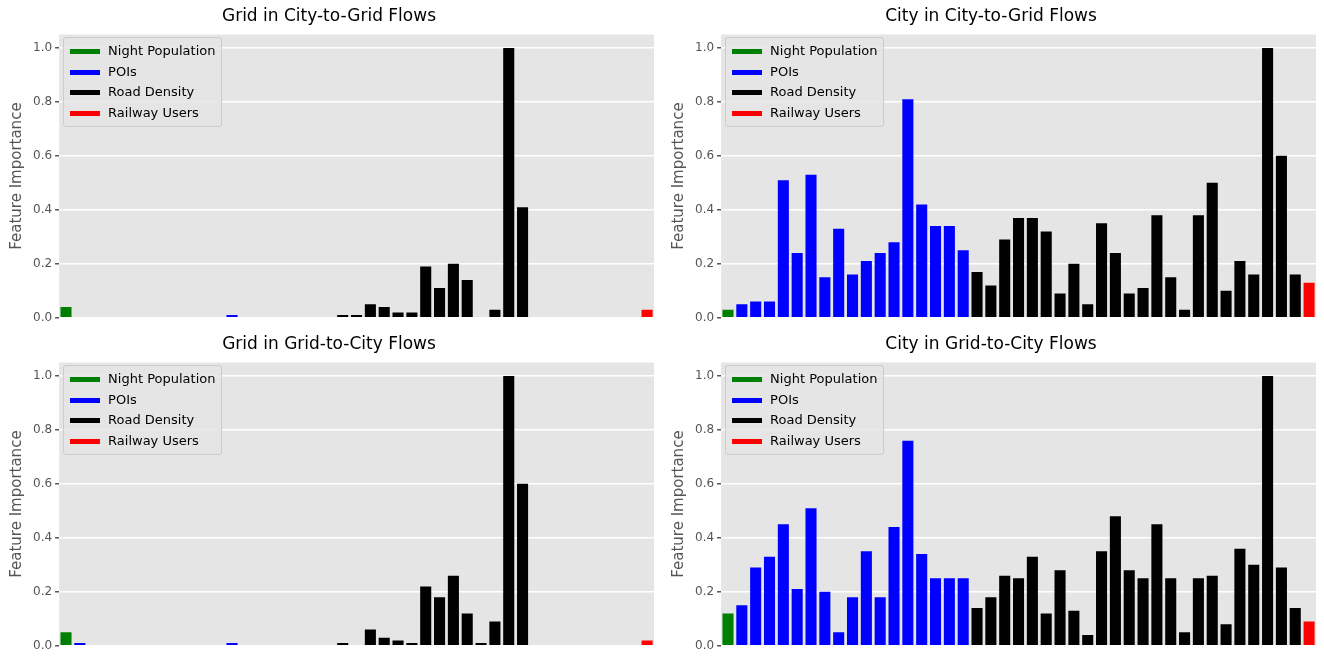 The image size is (1324, 656). What do you see at coordinates (329, 14) in the screenshot?
I see `chart-title: Grid in City-to-Grid Flows` at bounding box center [329, 14].